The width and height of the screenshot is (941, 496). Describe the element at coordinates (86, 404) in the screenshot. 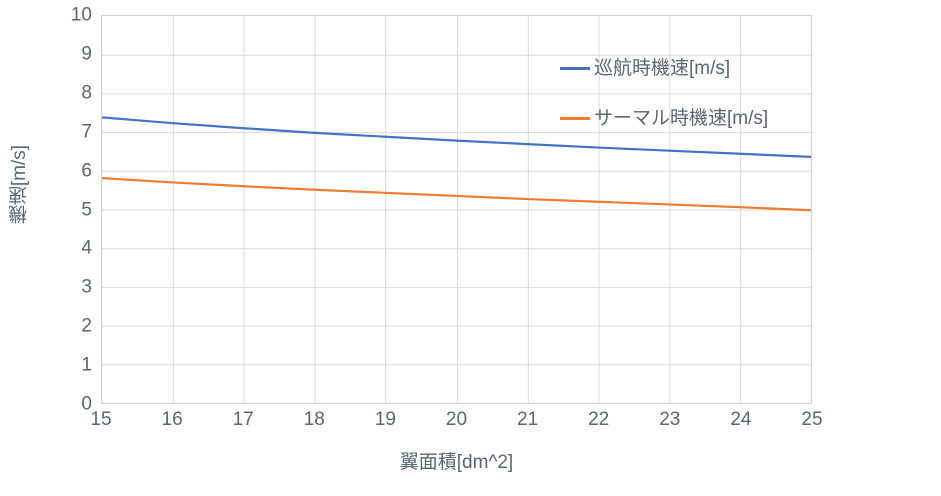

I see `y-tick-label: 0` at that location.